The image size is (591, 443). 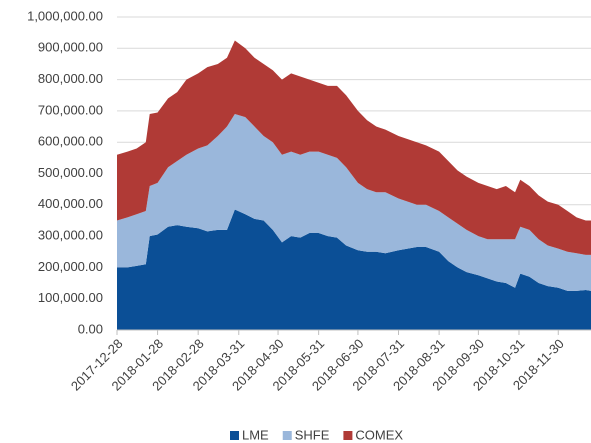 I want to click on y-tick-label: 900,000.00, so click(x=70, y=47).